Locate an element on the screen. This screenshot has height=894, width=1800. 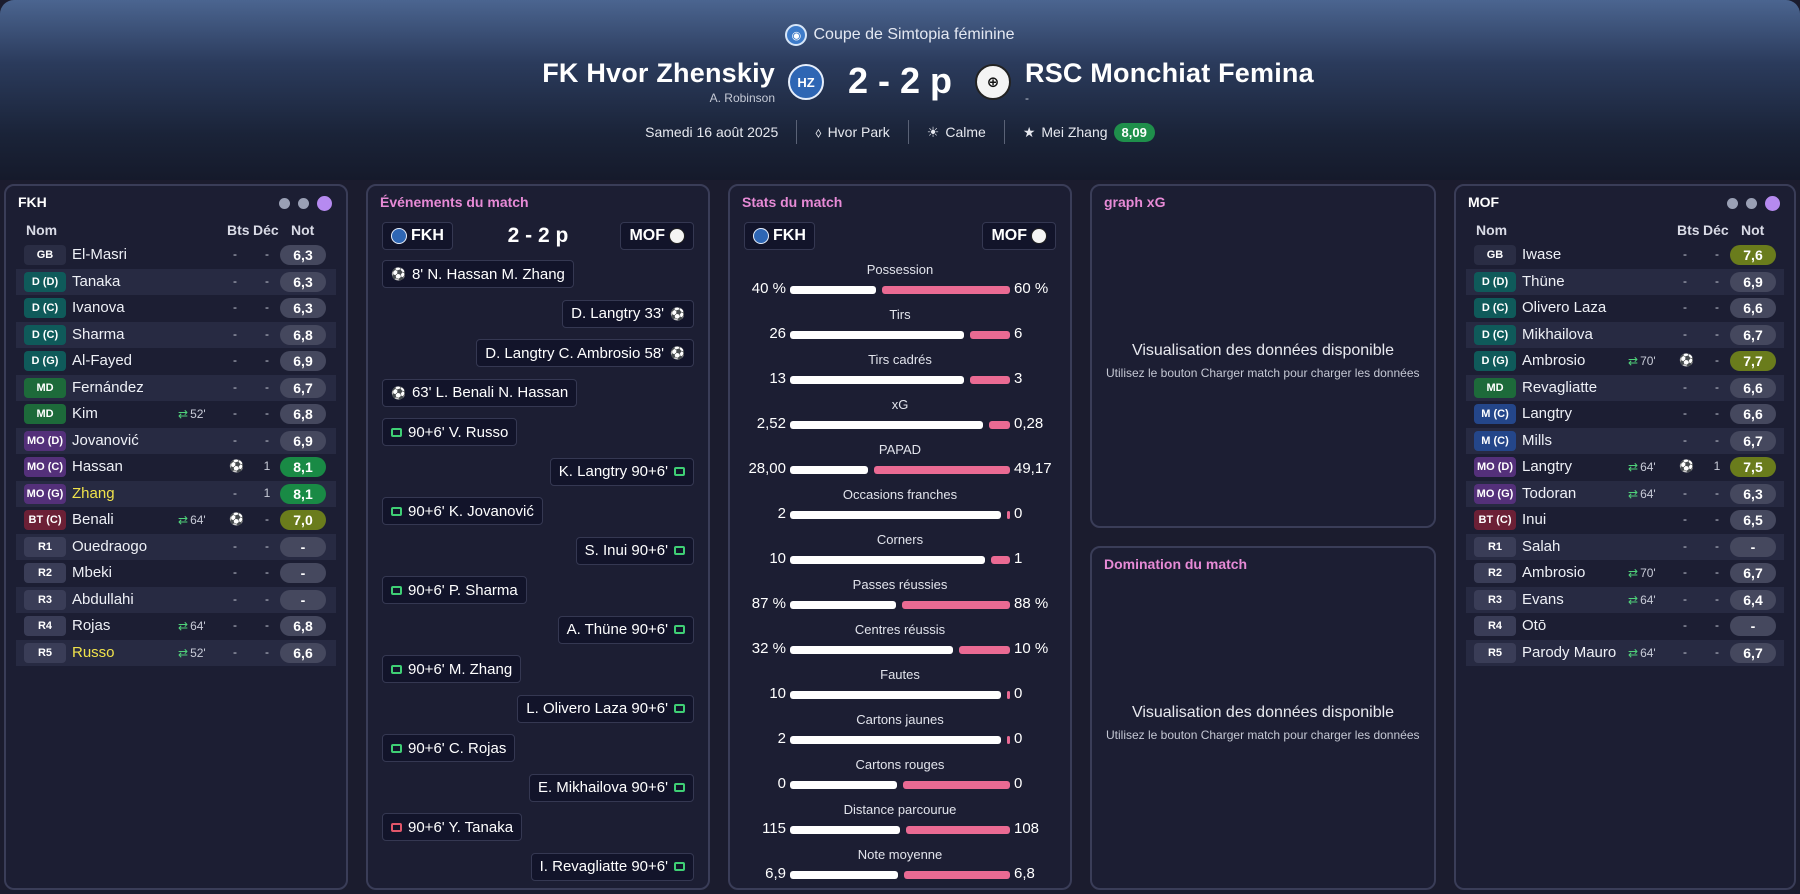
home-team: FK Hvor Zhenskiy A. Robinson is located at coordinates (658, 81).